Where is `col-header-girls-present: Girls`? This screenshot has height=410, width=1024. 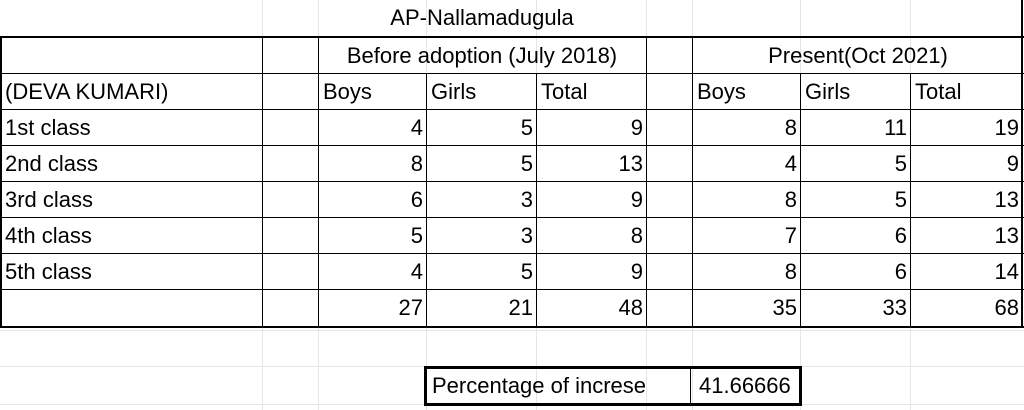 col-header-girls-present: Girls is located at coordinates (828, 91).